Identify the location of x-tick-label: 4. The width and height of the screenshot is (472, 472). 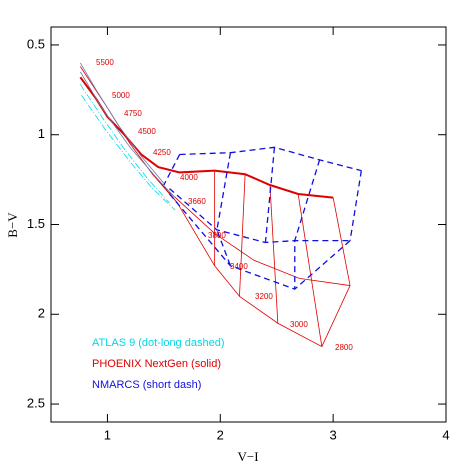
(445, 434).